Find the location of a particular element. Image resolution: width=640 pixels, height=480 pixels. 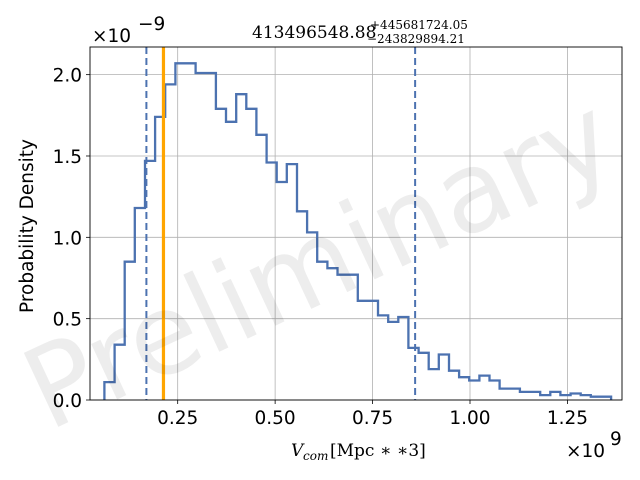

y-tick-label: 0.0 is located at coordinates (67, 401).